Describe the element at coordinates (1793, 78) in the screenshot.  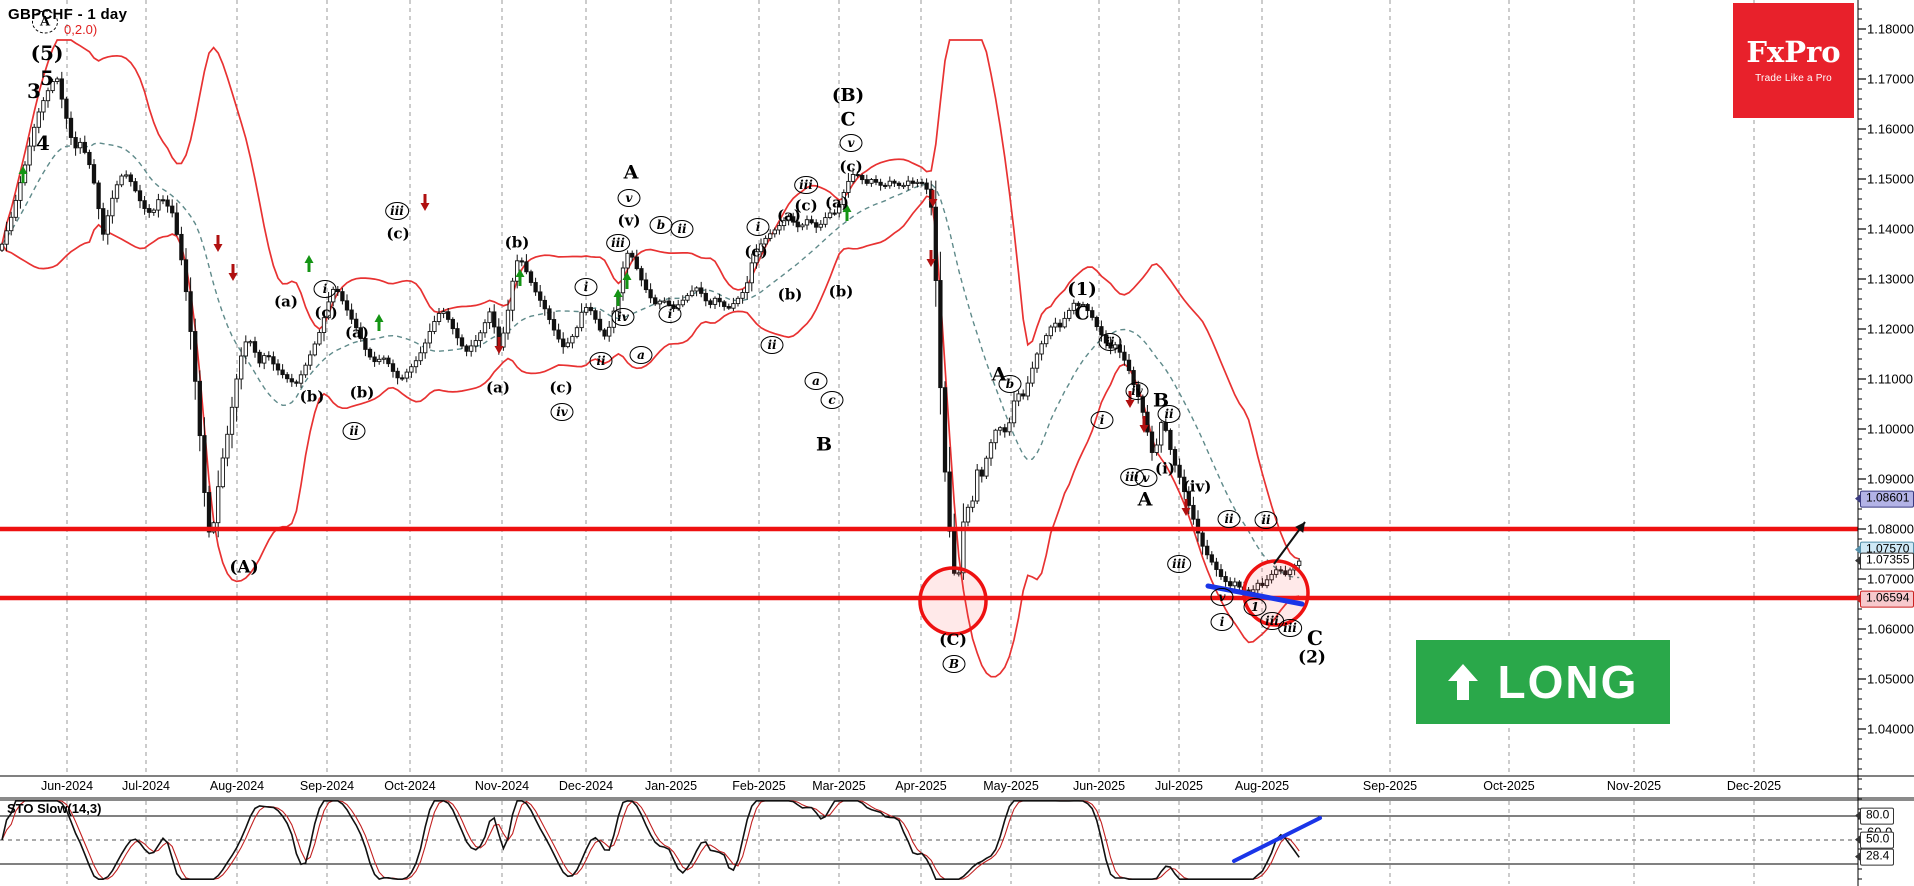
I see `fxpro-tagline: Trade Like a Pro` at that location.